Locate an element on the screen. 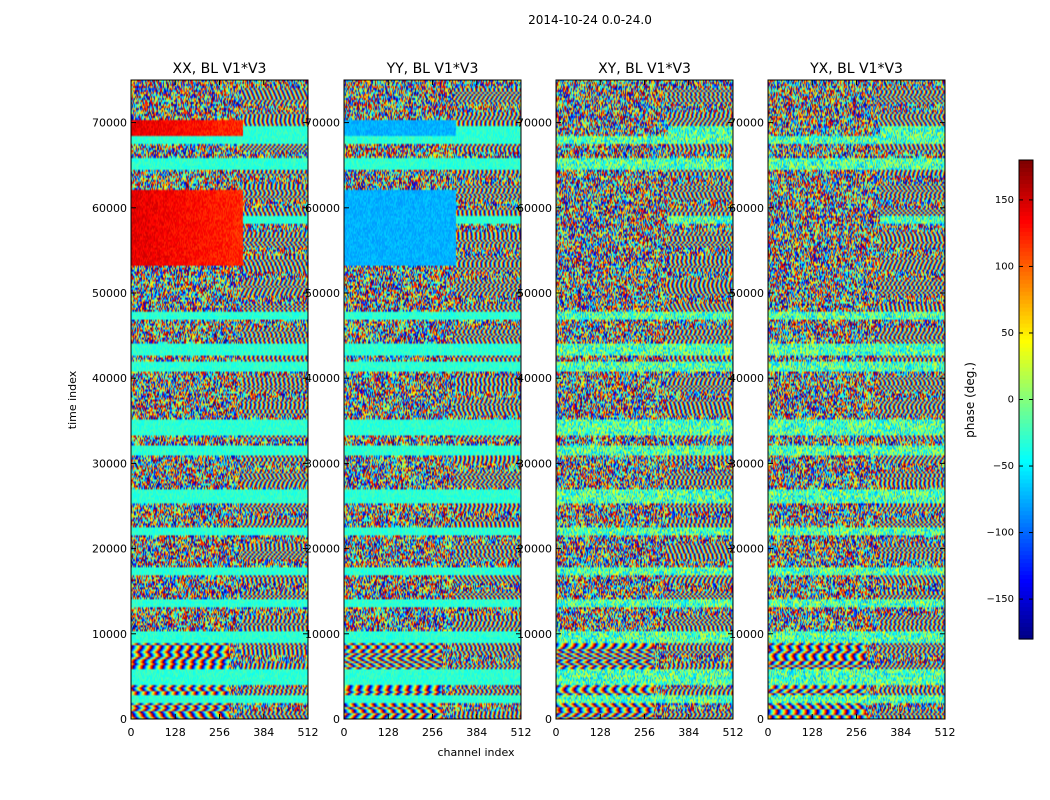 This screenshot has width=1050, height=800. colorbar-tick-label: −150 is located at coordinates (1000, 599).